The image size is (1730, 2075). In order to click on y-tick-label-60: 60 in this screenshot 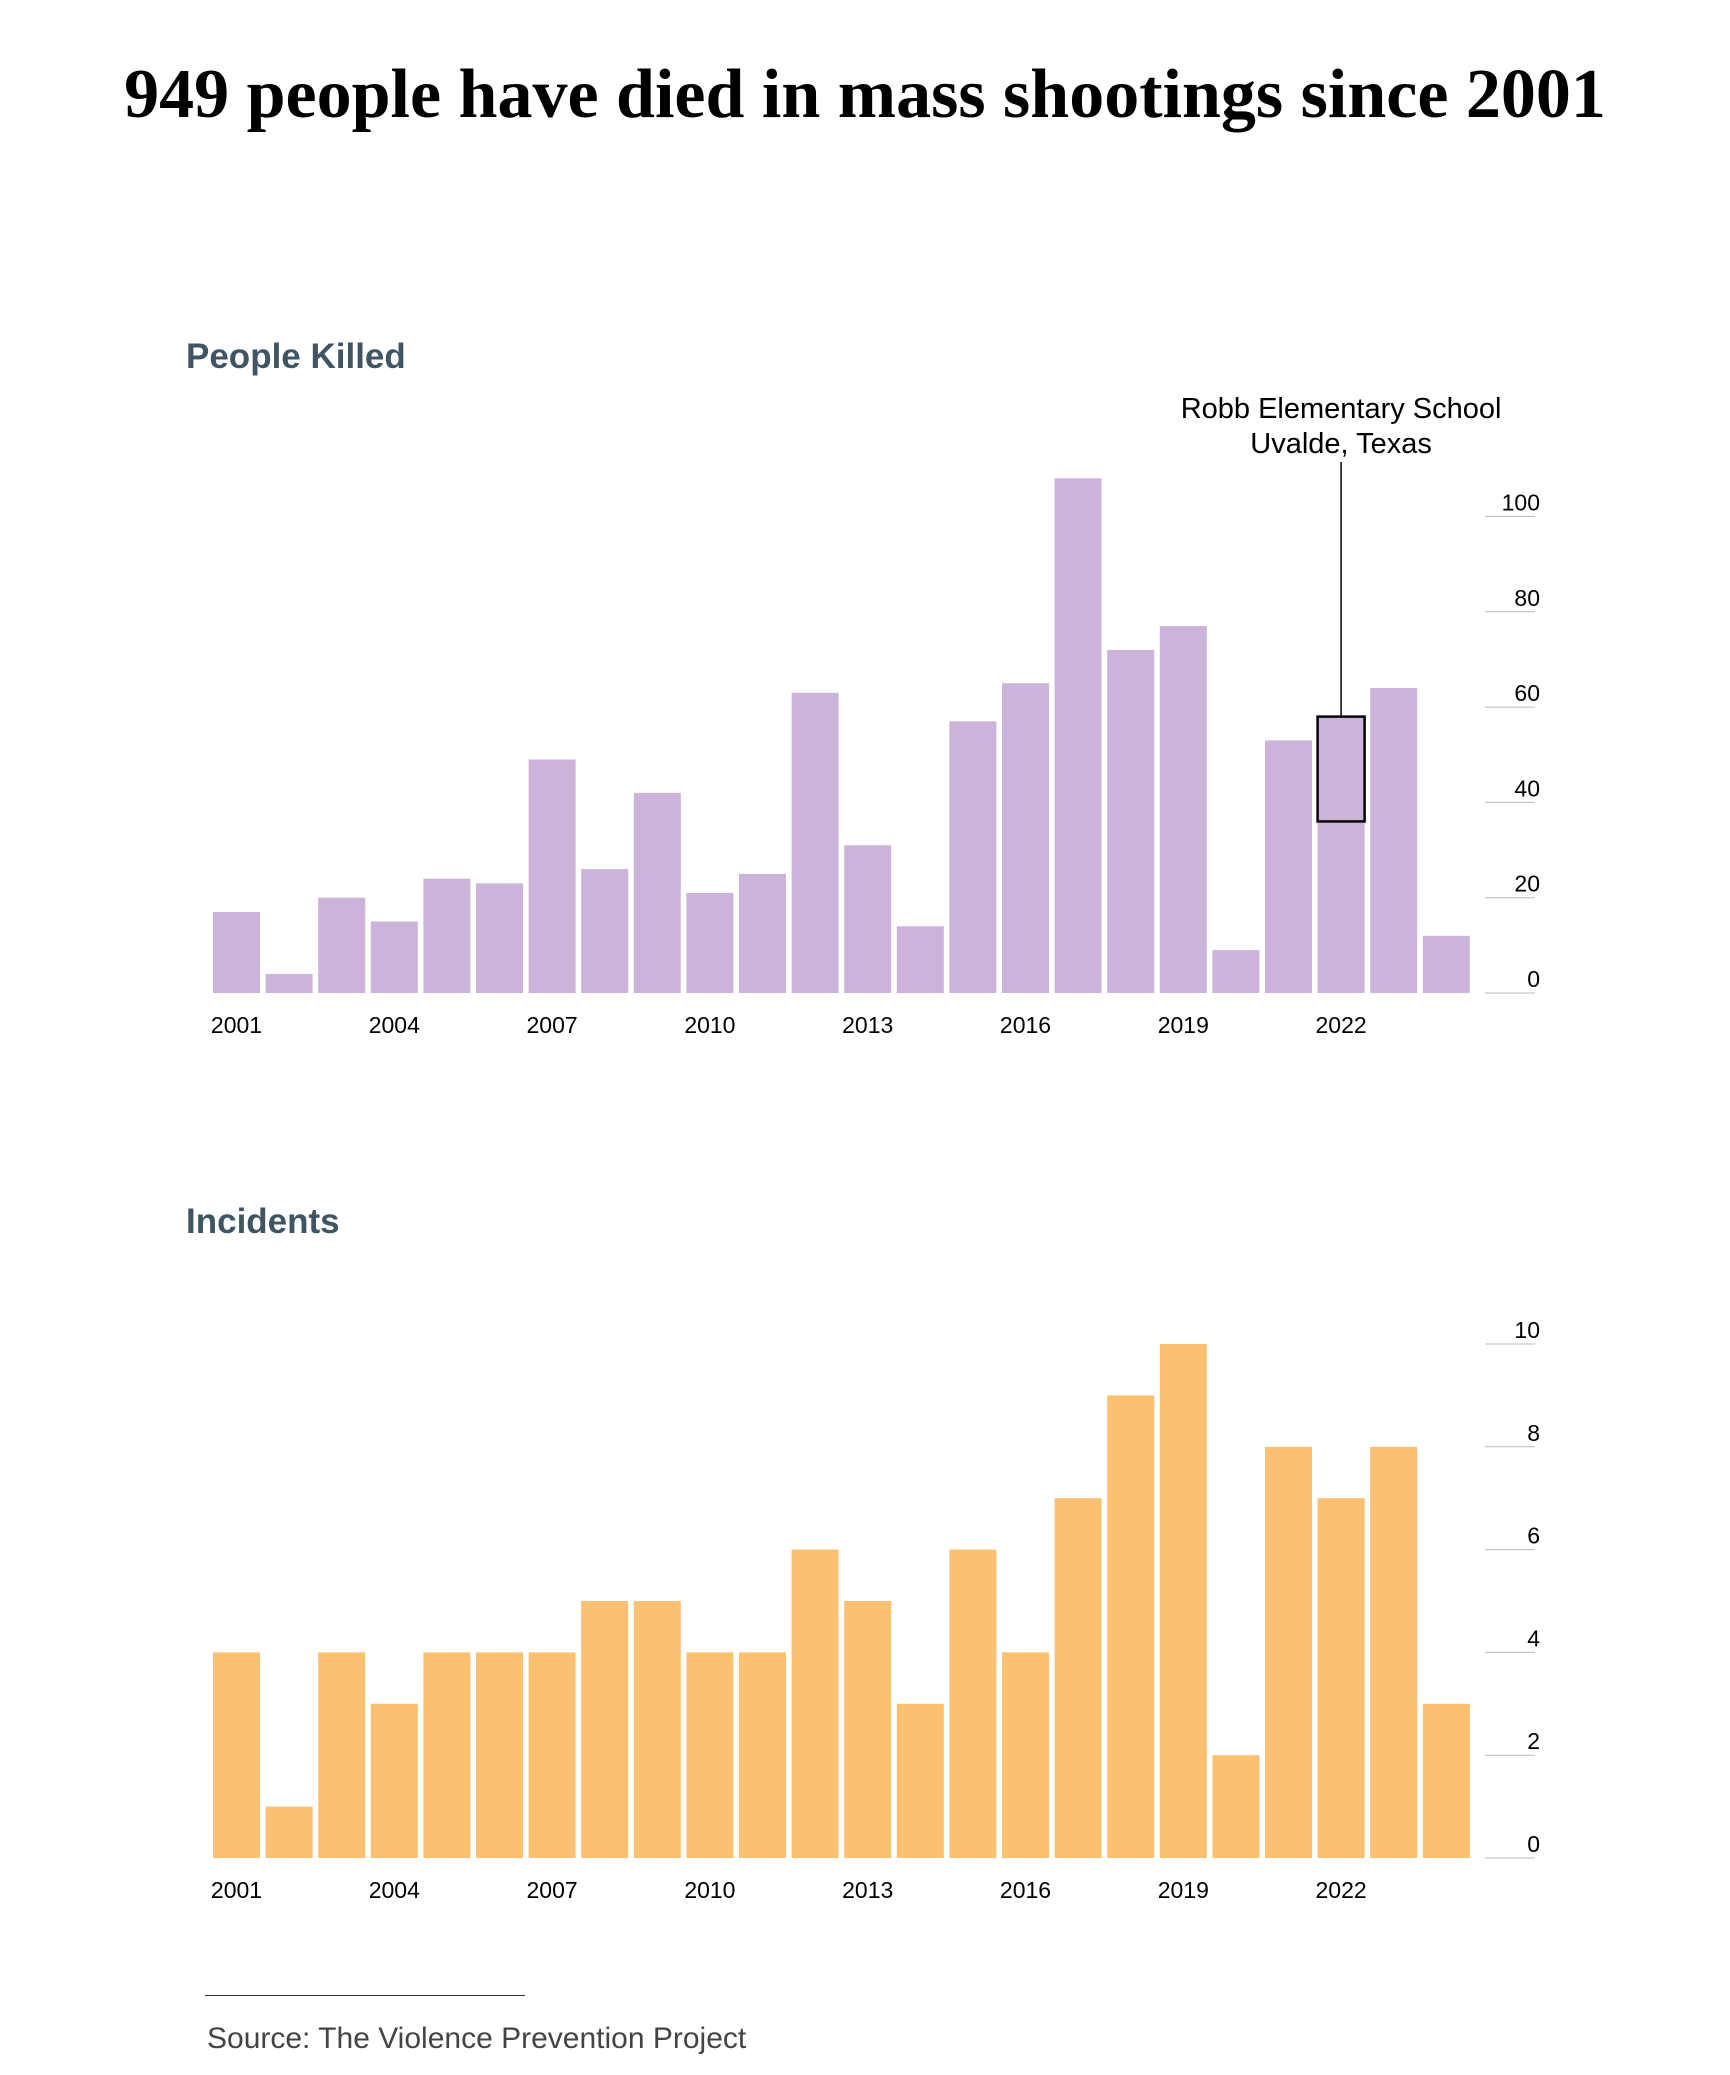, I will do `click(1527, 693)`.